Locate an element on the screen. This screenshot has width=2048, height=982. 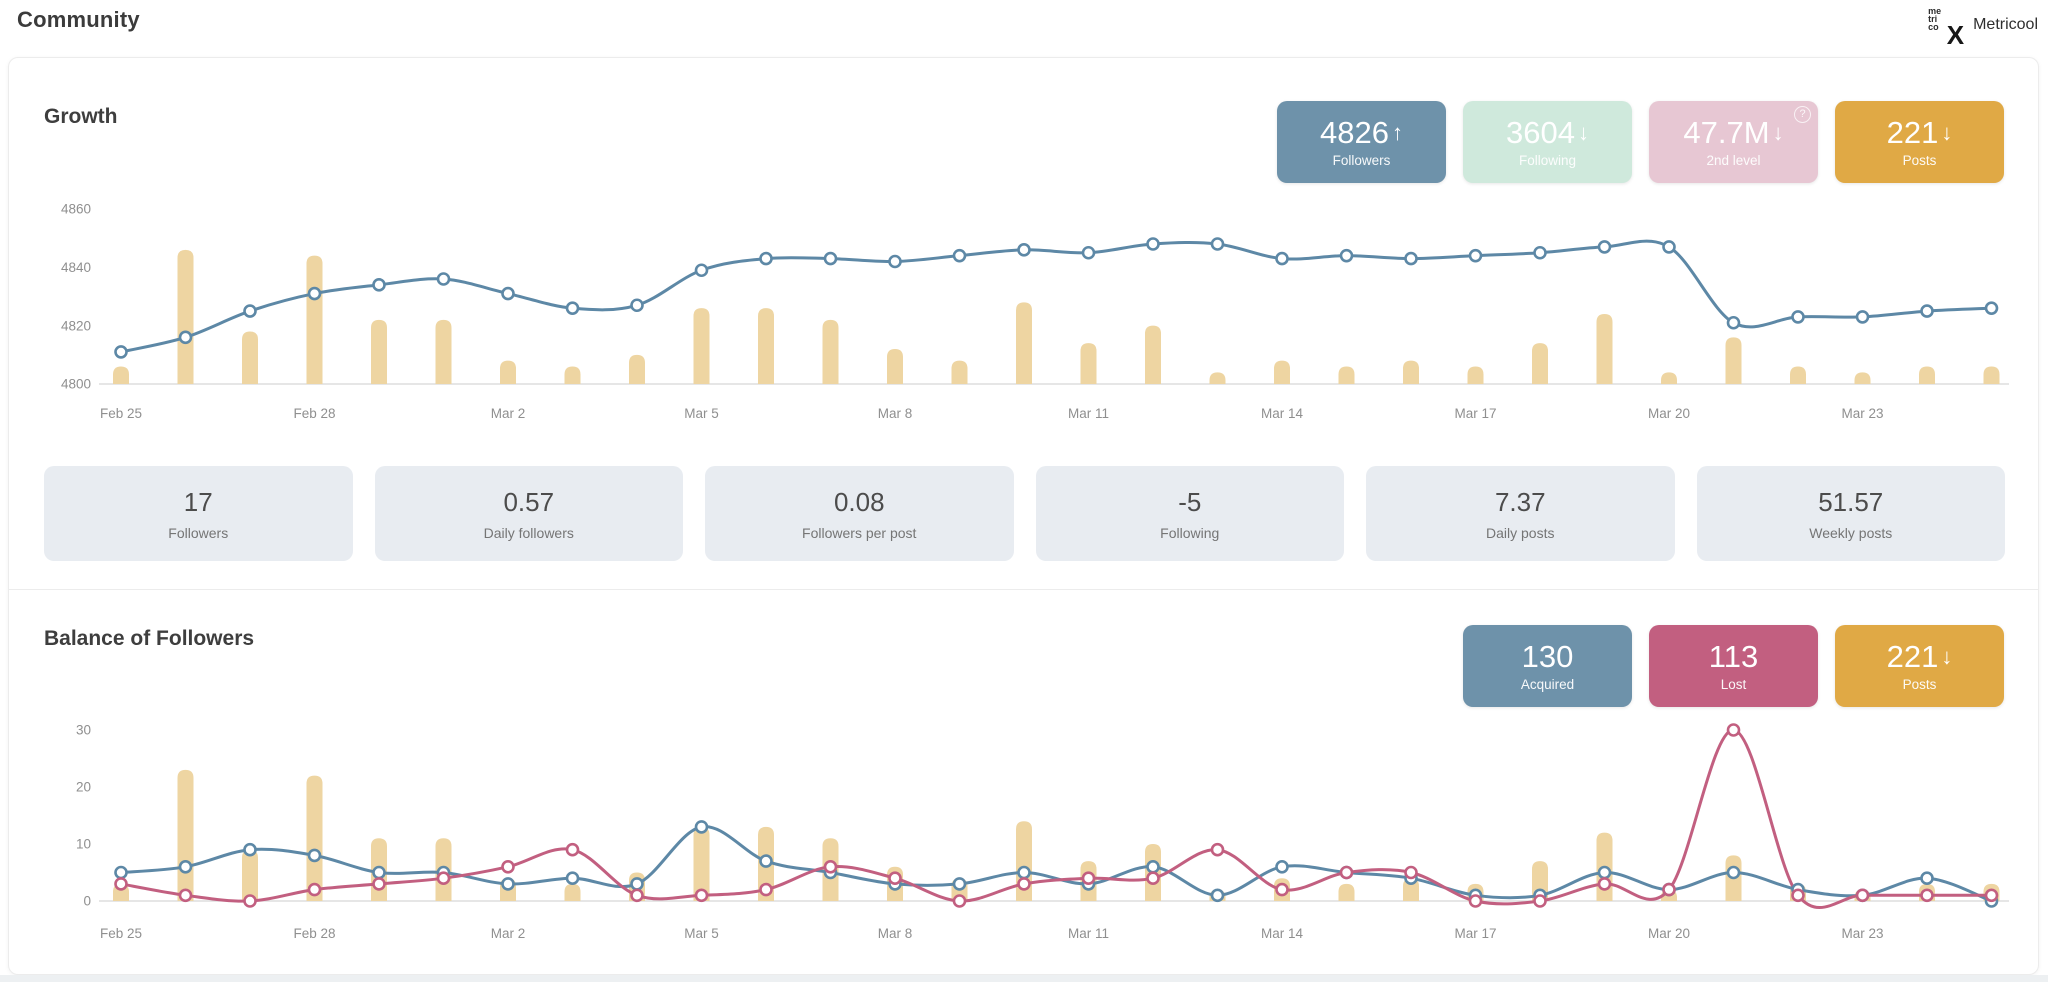
brand-name: Metricool is located at coordinates (2005, 24).